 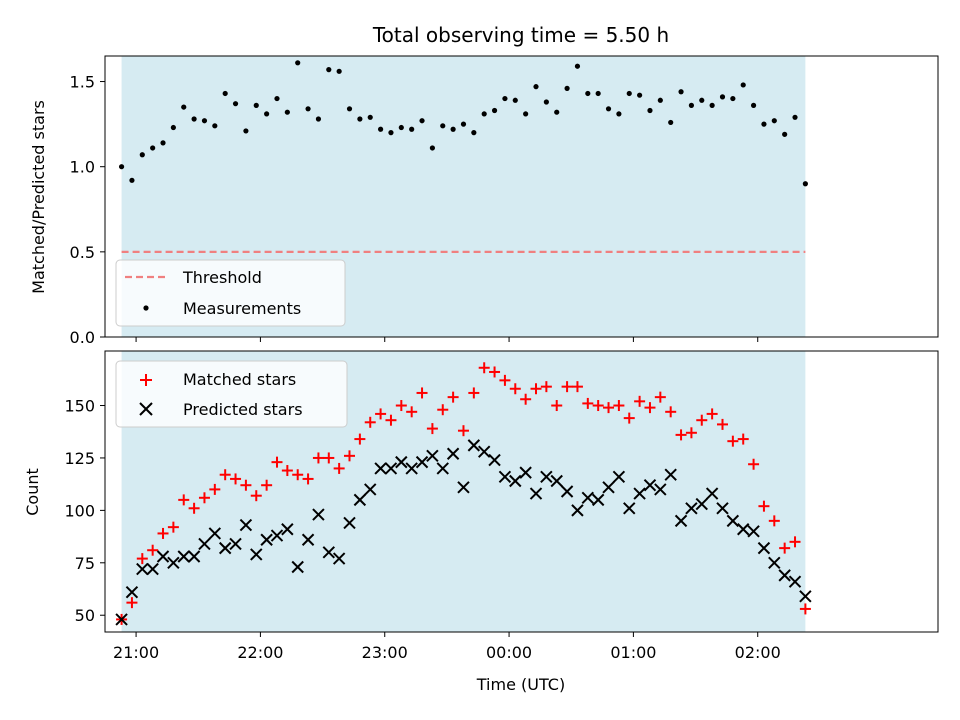 What do you see at coordinates (87, 210) in the screenshot?
I see `top-panel-y-ticks: 0.0 0.5 1.0 1.5` at bounding box center [87, 210].